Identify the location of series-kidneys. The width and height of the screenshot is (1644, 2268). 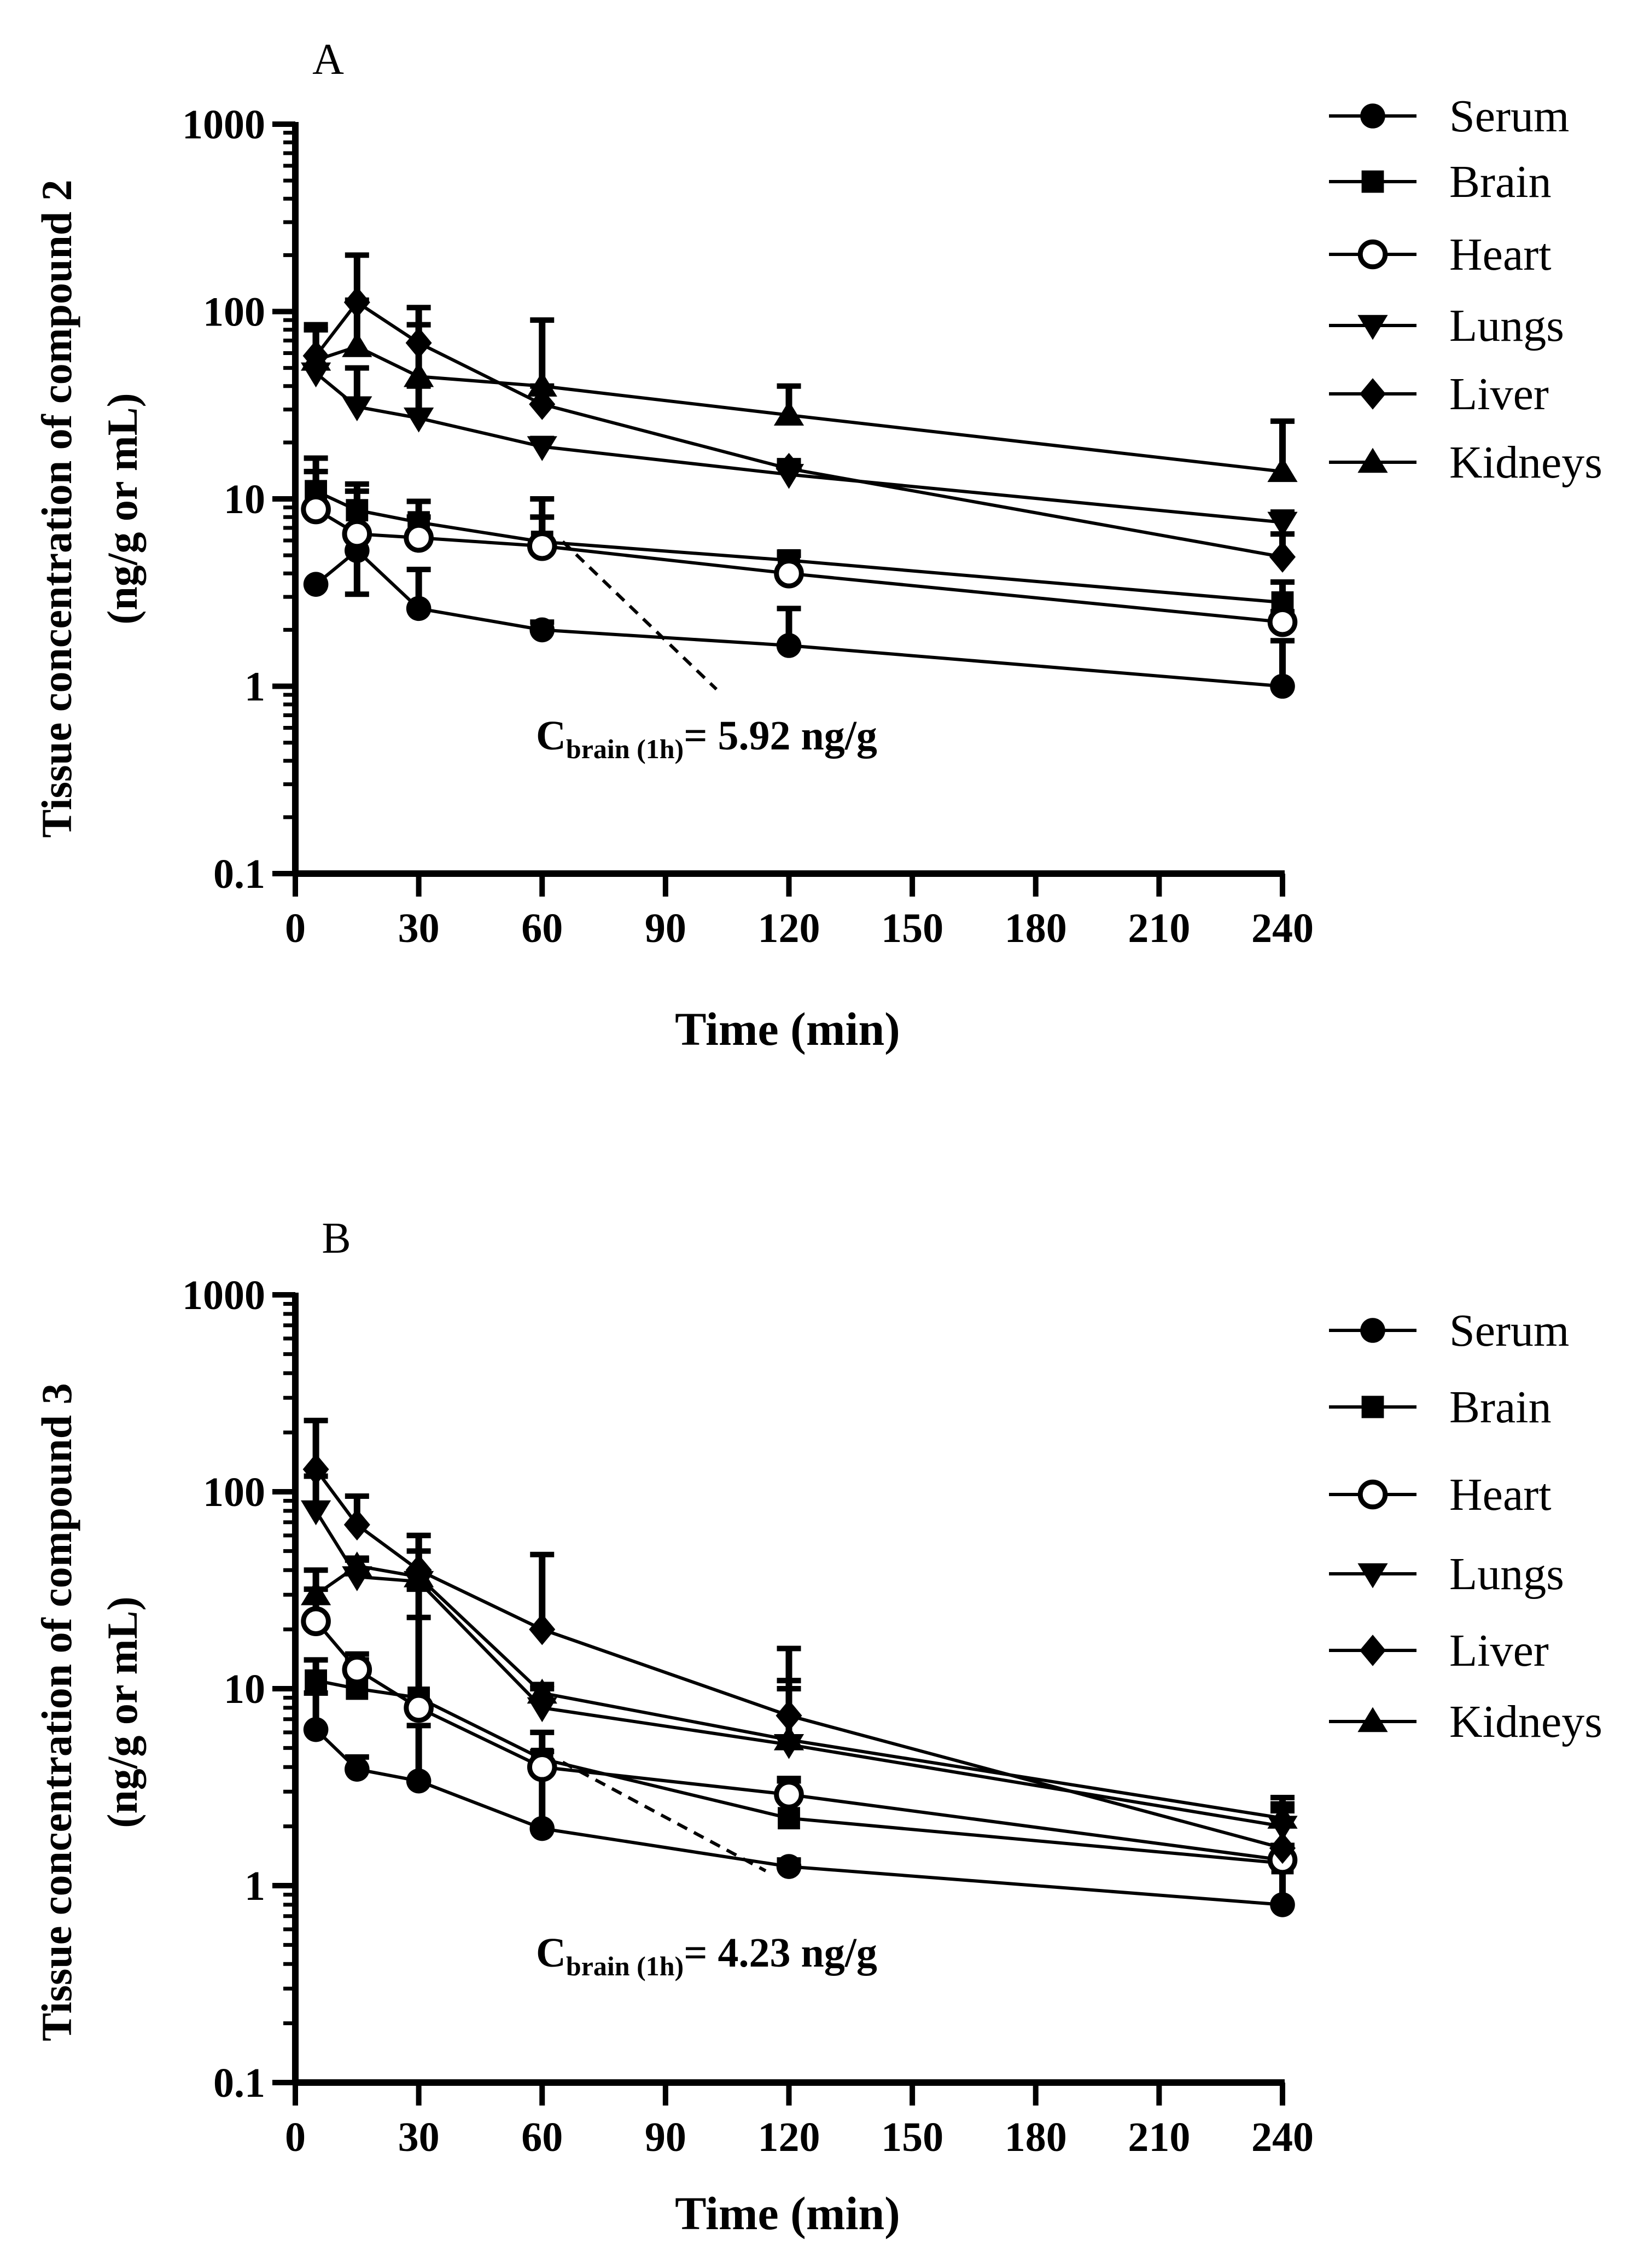
(799, 1688).